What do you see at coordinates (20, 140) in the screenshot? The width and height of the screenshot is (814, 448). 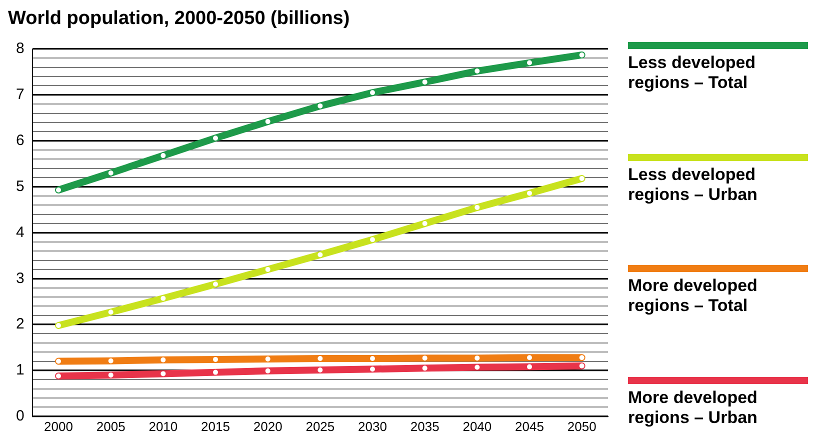 I see `y-tick-label: 6` at bounding box center [20, 140].